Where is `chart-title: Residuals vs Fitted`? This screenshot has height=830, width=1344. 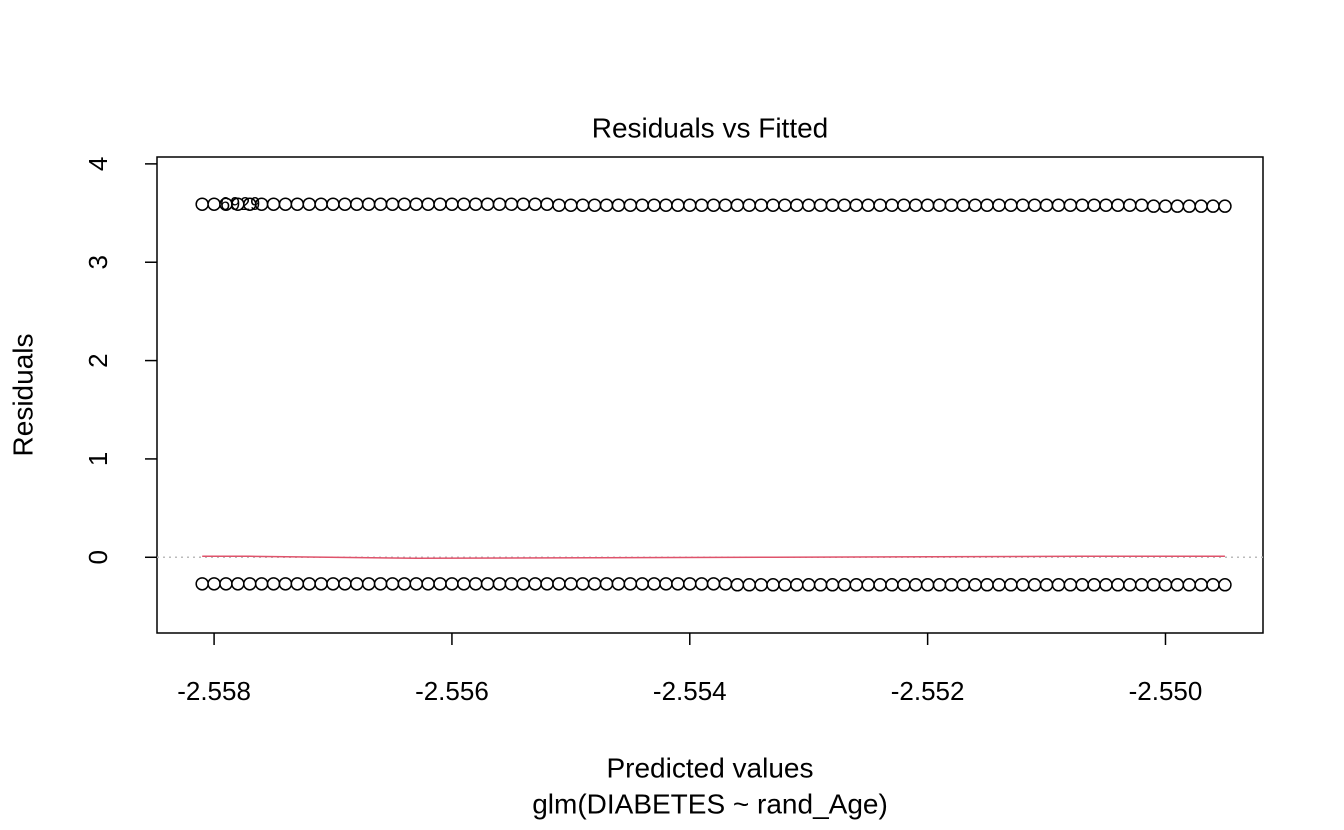
chart-title: Residuals vs Fitted is located at coordinates (710, 127).